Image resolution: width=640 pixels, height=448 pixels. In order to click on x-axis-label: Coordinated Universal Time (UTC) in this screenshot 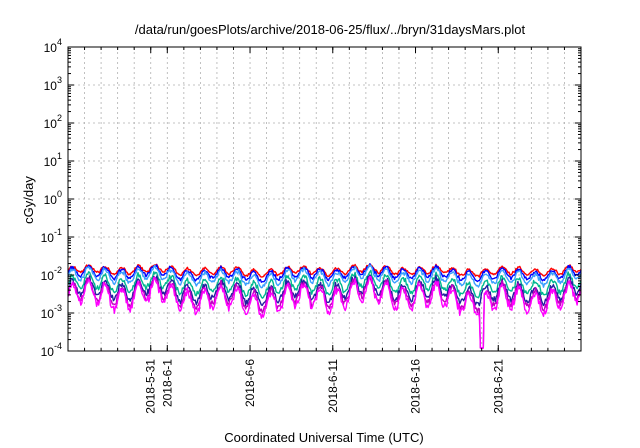, I will do `click(323, 437)`.